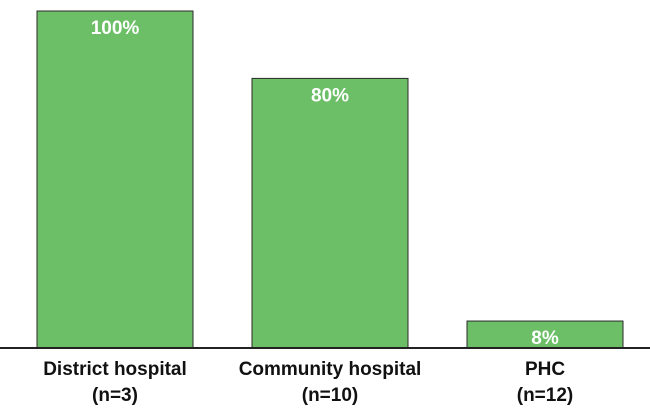 Image resolution: width=650 pixels, height=408 pixels. What do you see at coordinates (115, 395) in the screenshot?
I see `x-tick-count-0: (n=3)` at bounding box center [115, 395].